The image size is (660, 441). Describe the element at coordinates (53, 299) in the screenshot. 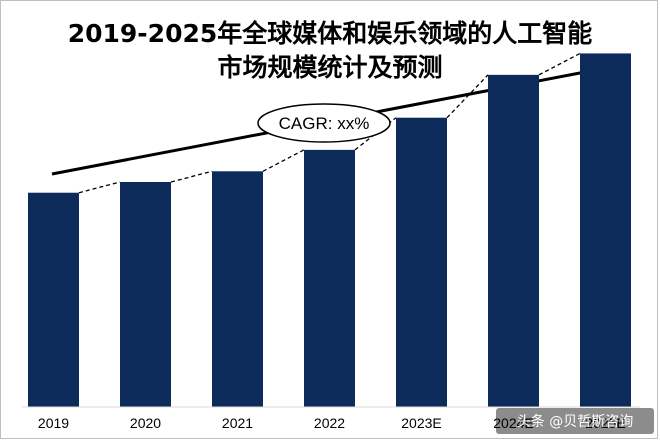

I see `bar-2019` at that location.